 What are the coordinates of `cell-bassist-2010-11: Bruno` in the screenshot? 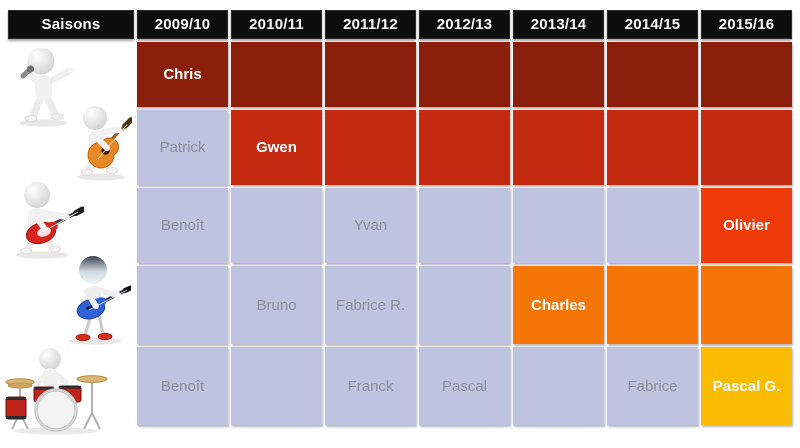 It's located at (276, 305).